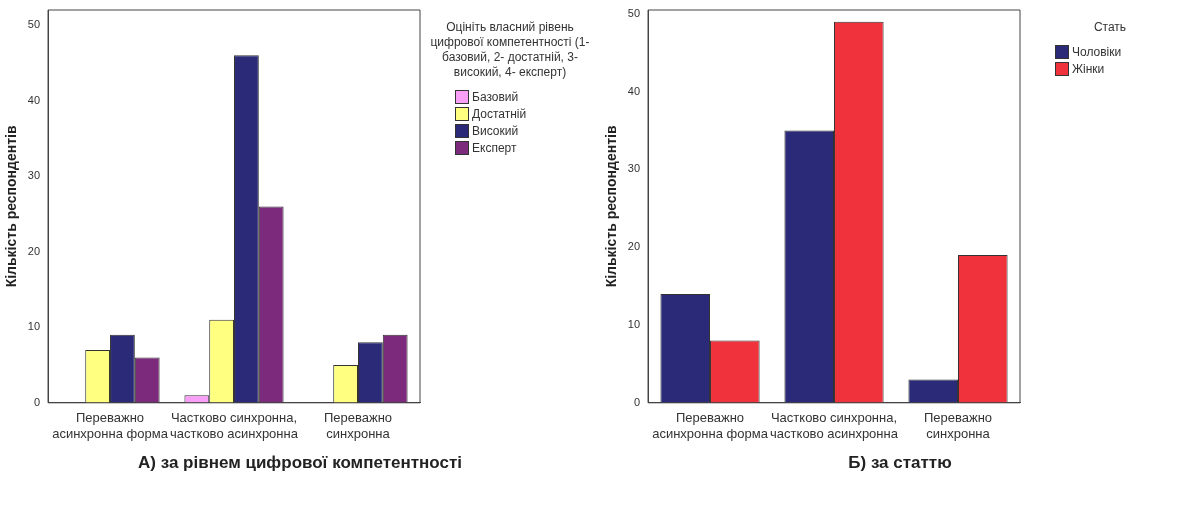  I want to click on legend-label: Чоловіки, so click(1097, 52).